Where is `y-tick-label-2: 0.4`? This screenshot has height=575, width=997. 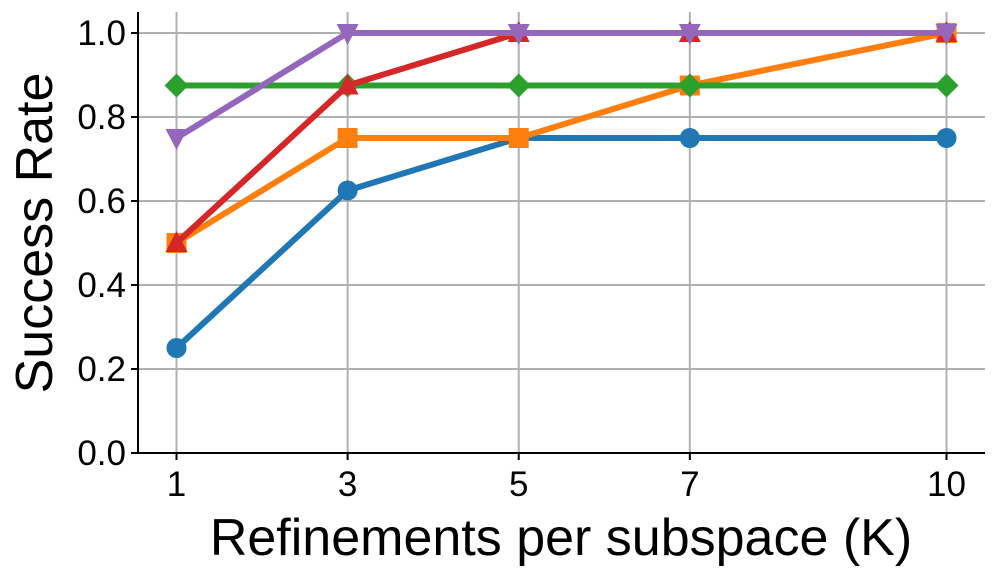
y-tick-label-2: 0.4 is located at coordinates (101, 285).